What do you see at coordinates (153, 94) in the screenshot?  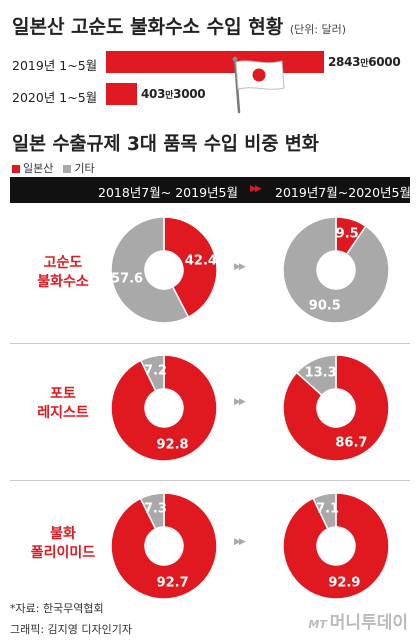 I see `import-2020-value-main: 403` at bounding box center [153, 94].